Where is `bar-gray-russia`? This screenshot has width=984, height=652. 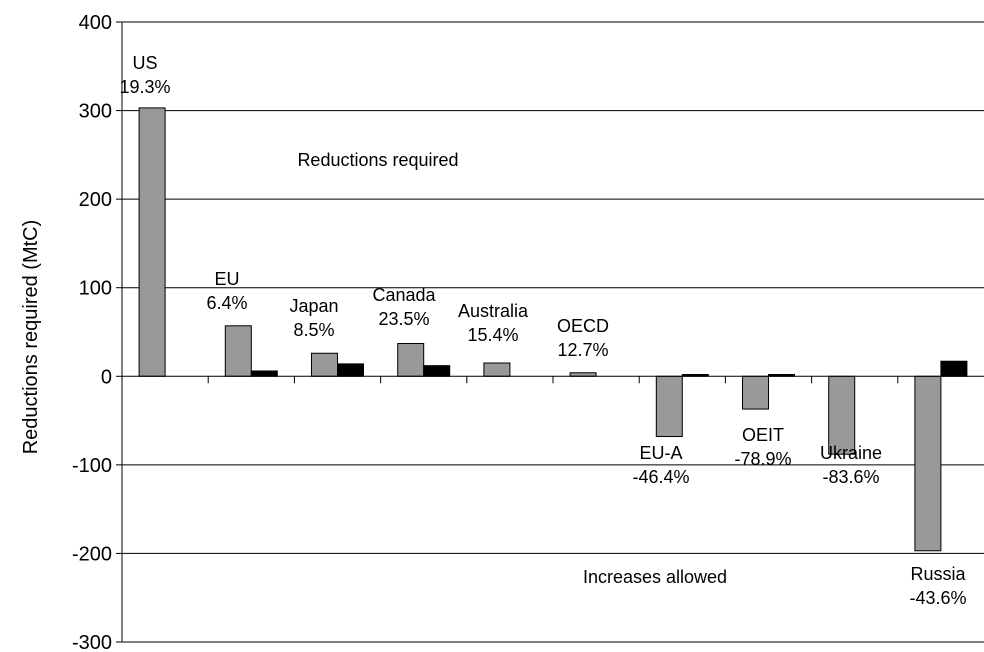
bar-gray-russia is located at coordinates (928, 463).